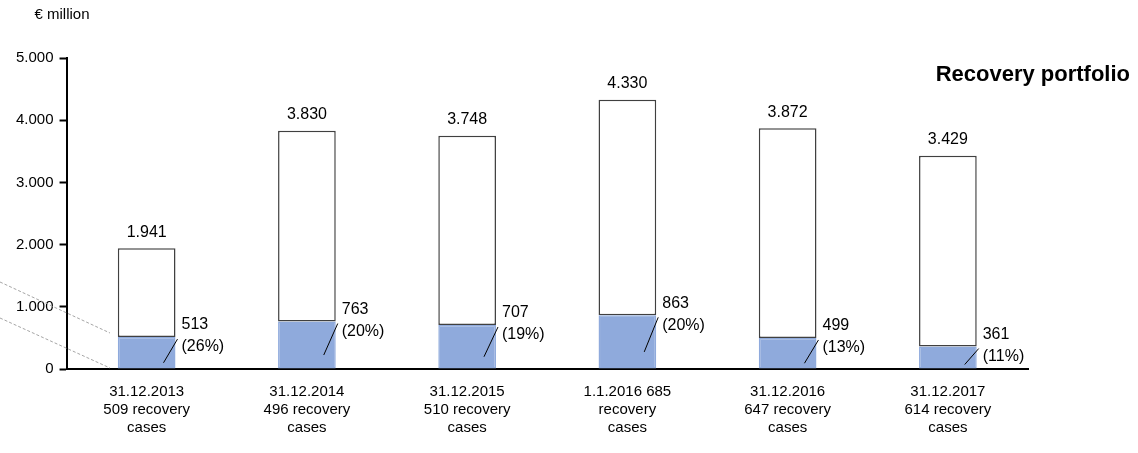 Image resolution: width=1138 pixels, height=453 pixels. I want to click on data-label: 361 (11%), so click(1003, 344).